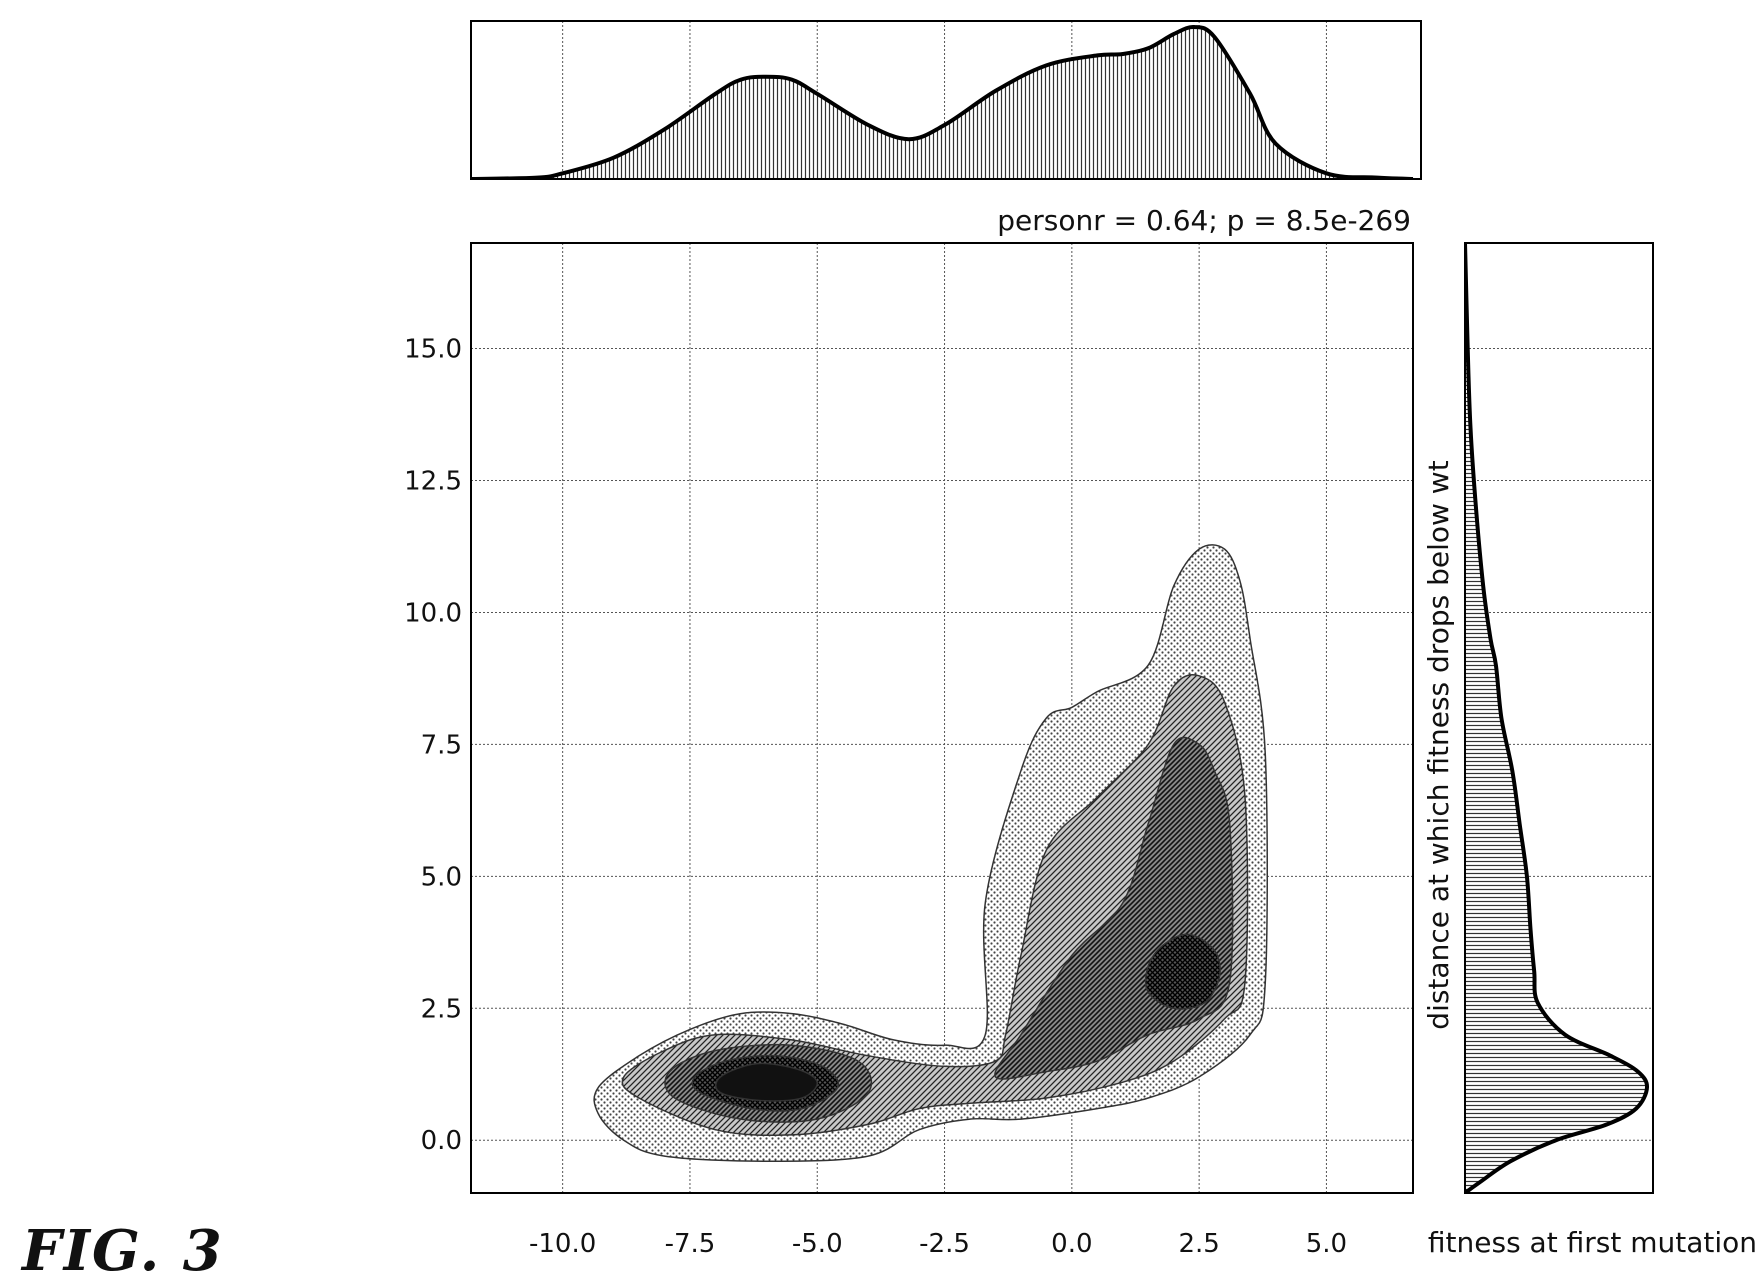 The width and height of the screenshot is (1761, 1288). Describe the element at coordinates (1326, 1244) in the screenshot. I see `x-tick-label: 5.0` at that location.